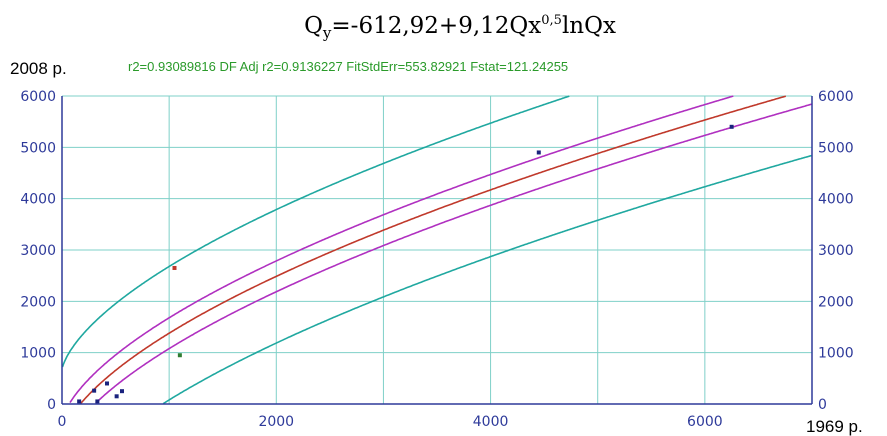 Image resolution: width=887 pixels, height=436 pixels. I want to click on y-tick-label-left: 5000, so click(38, 148).